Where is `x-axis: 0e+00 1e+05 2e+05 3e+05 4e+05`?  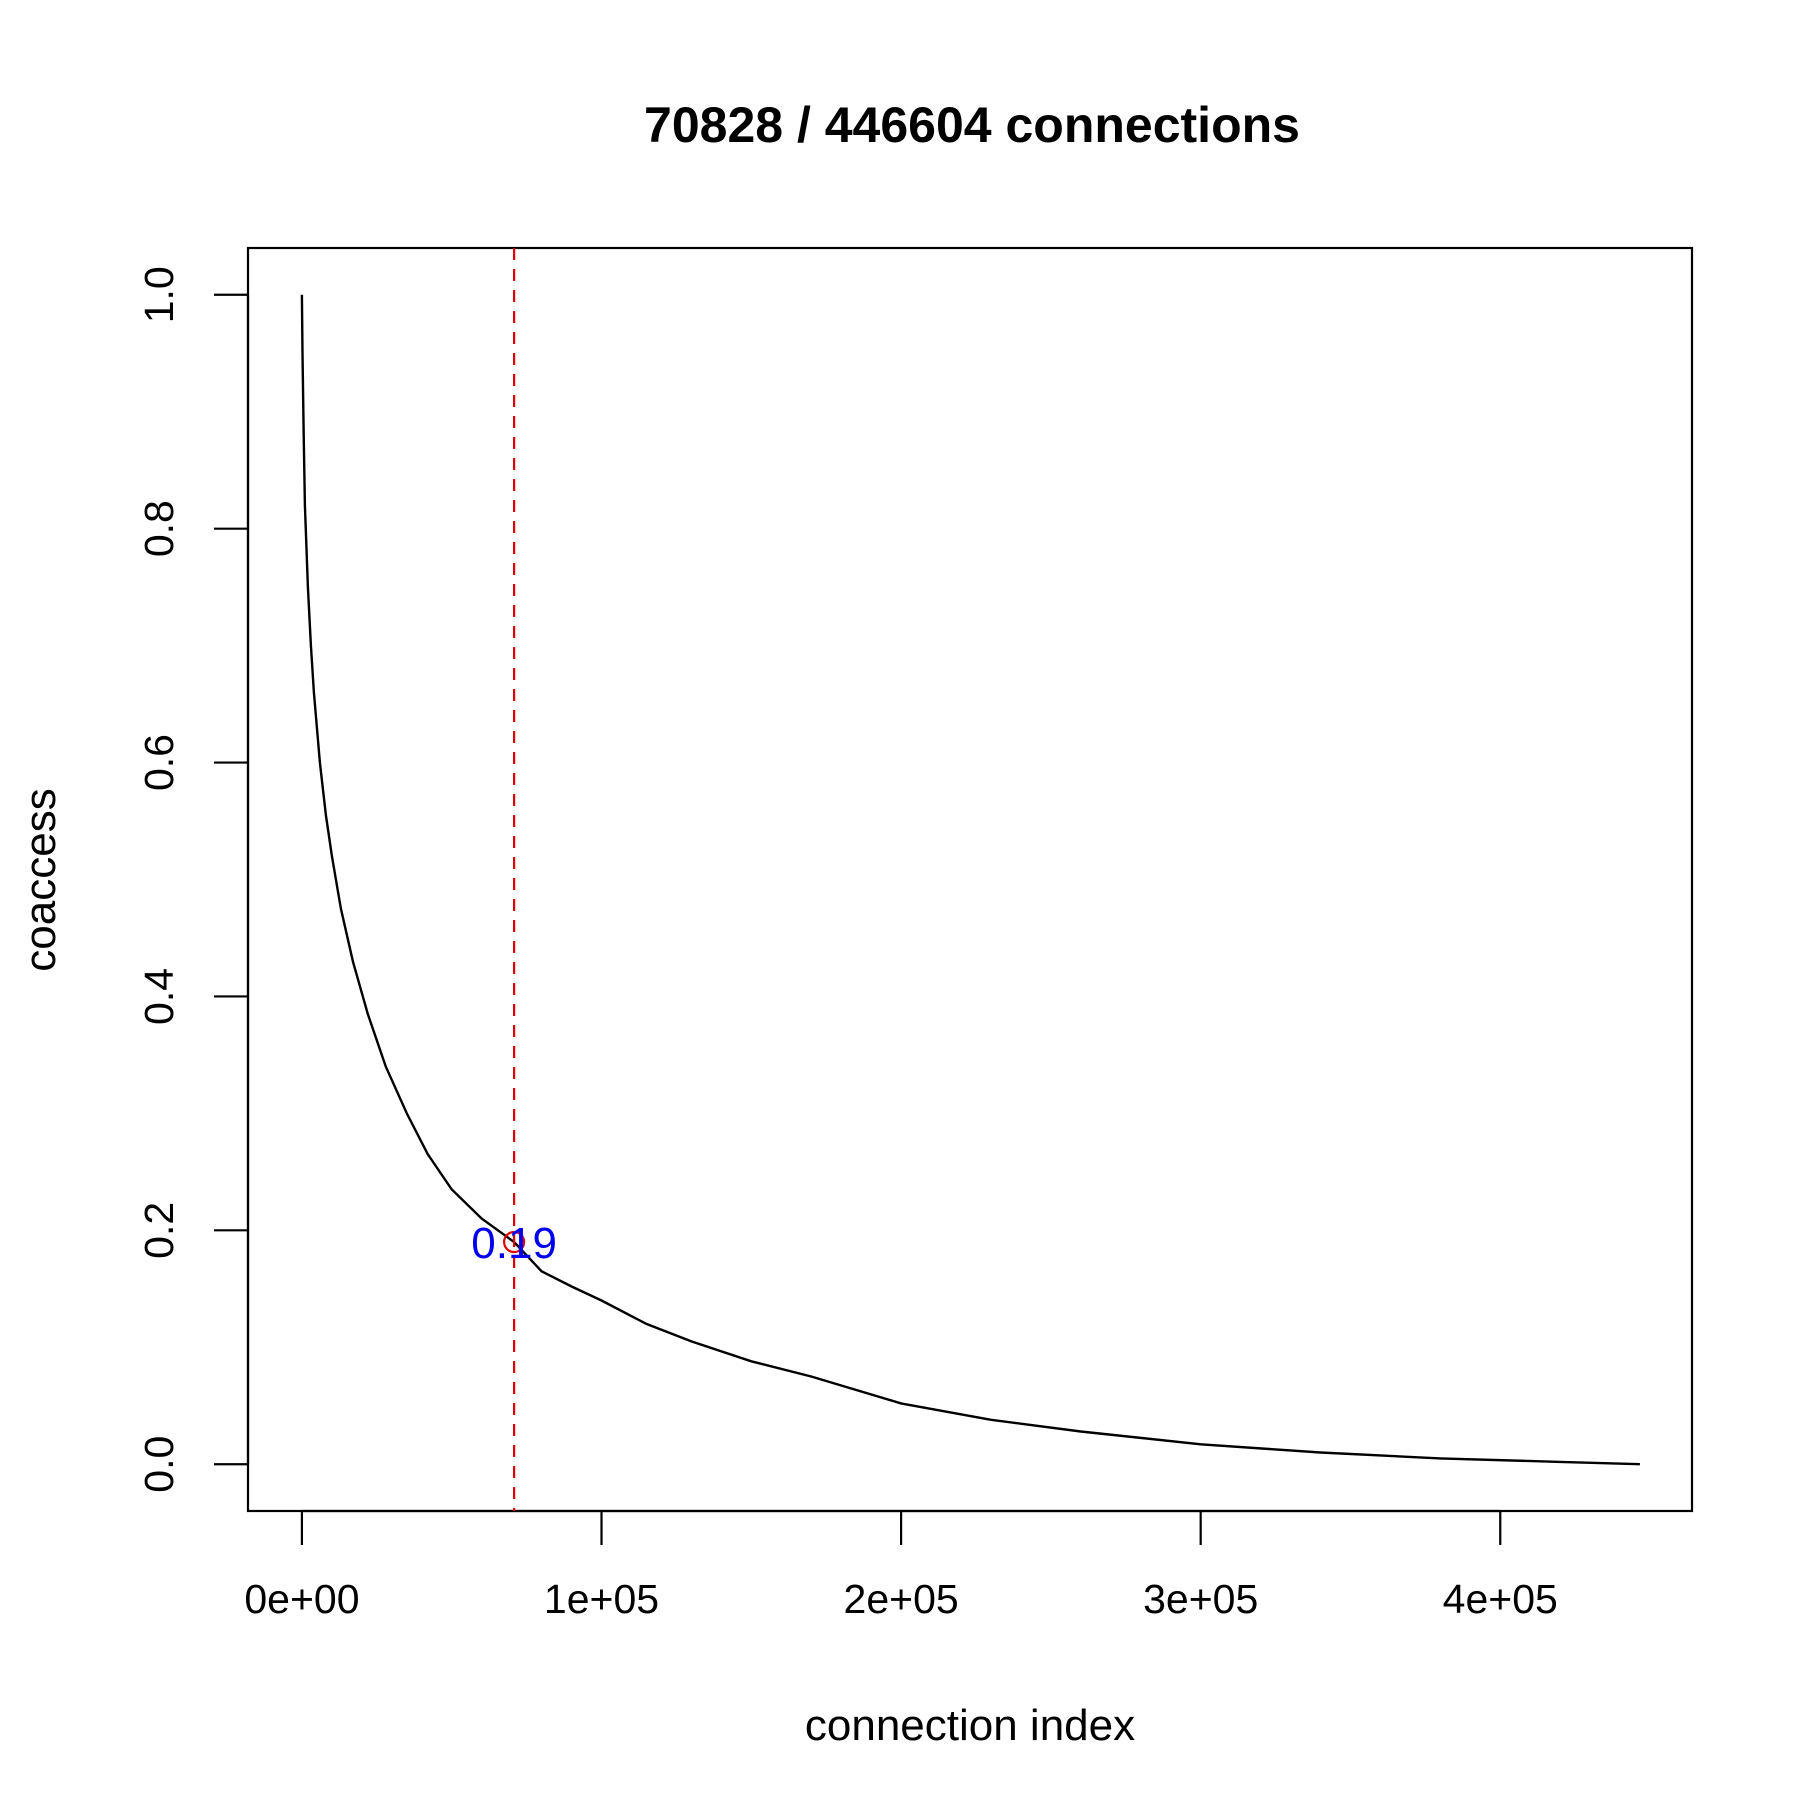
x-axis: 0e+00 1e+05 2e+05 3e+05 4e+05 is located at coordinates (901, 1565).